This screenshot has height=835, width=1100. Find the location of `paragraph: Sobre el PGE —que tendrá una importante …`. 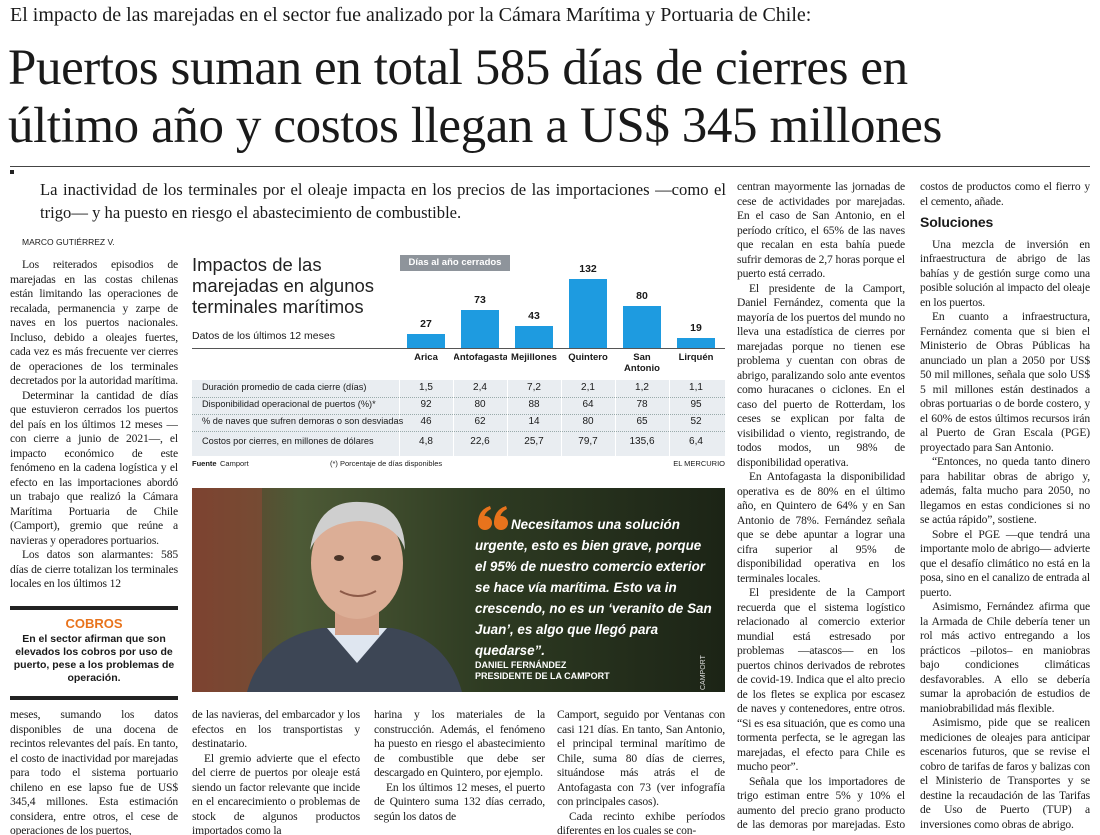

paragraph: Sobre el PGE —que tendrá una importante … is located at coordinates (1005, 563).